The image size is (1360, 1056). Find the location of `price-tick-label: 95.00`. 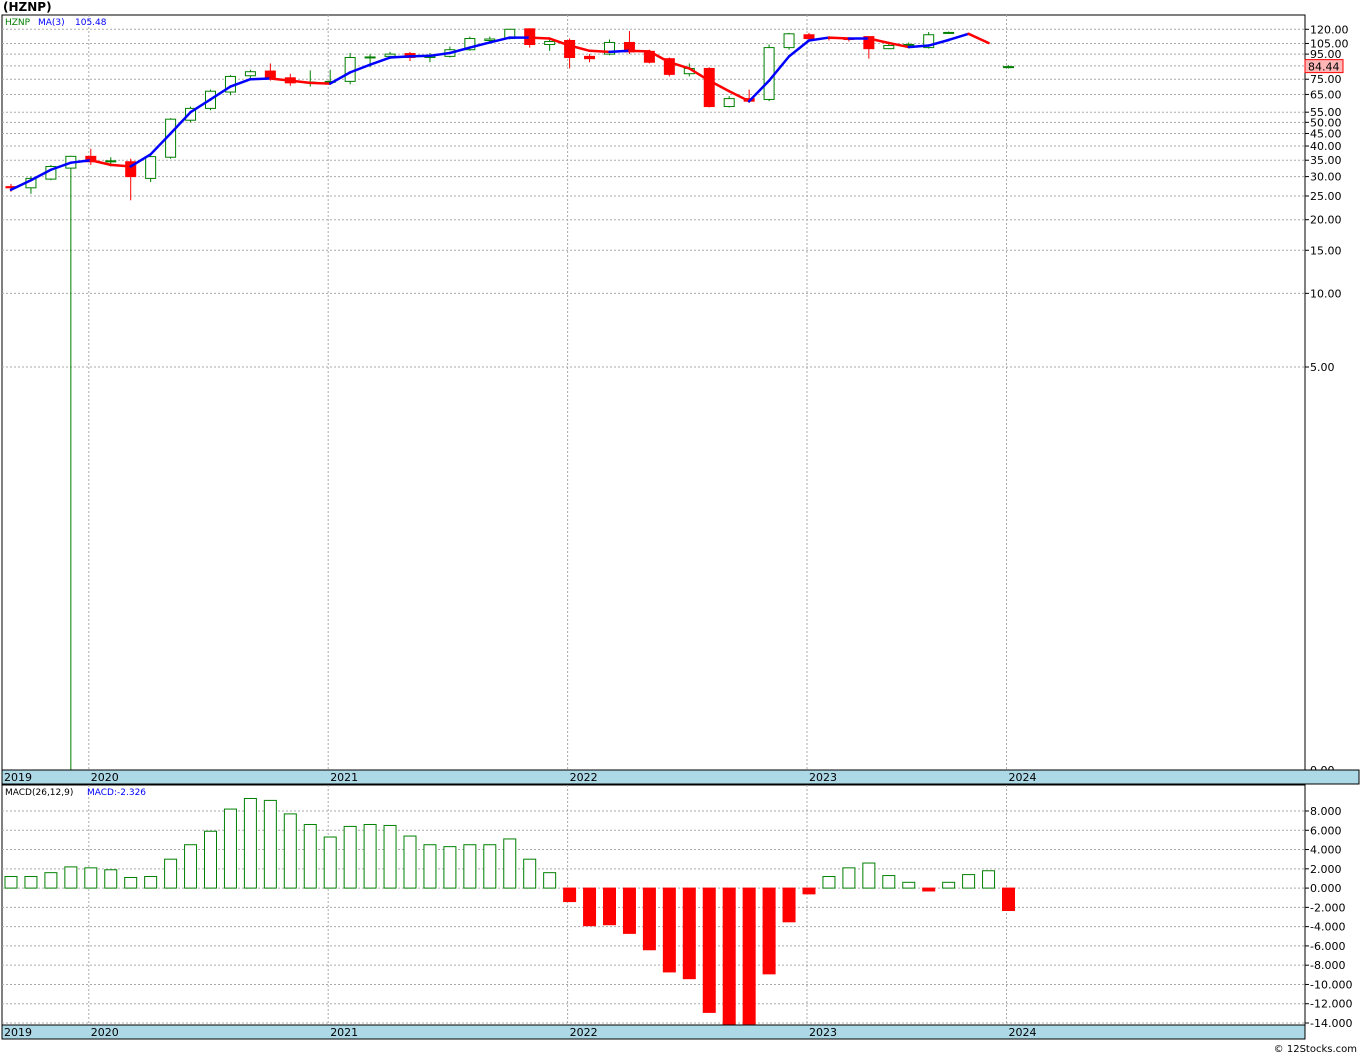

price-tick-label: 95.00 is located at coordinates (1326, 54).